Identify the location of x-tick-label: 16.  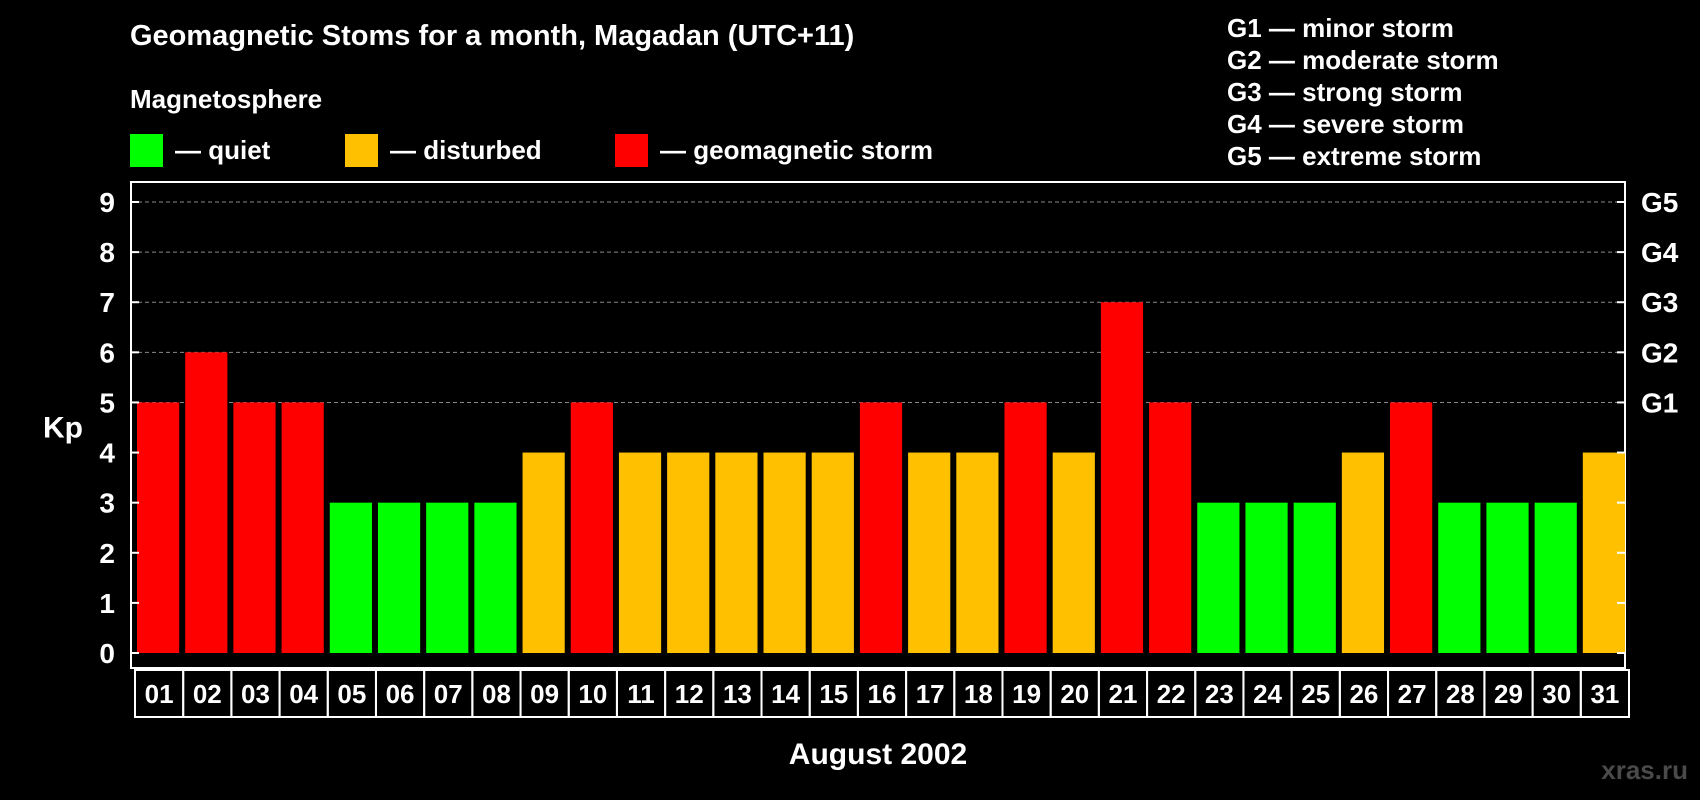
(882, 694).